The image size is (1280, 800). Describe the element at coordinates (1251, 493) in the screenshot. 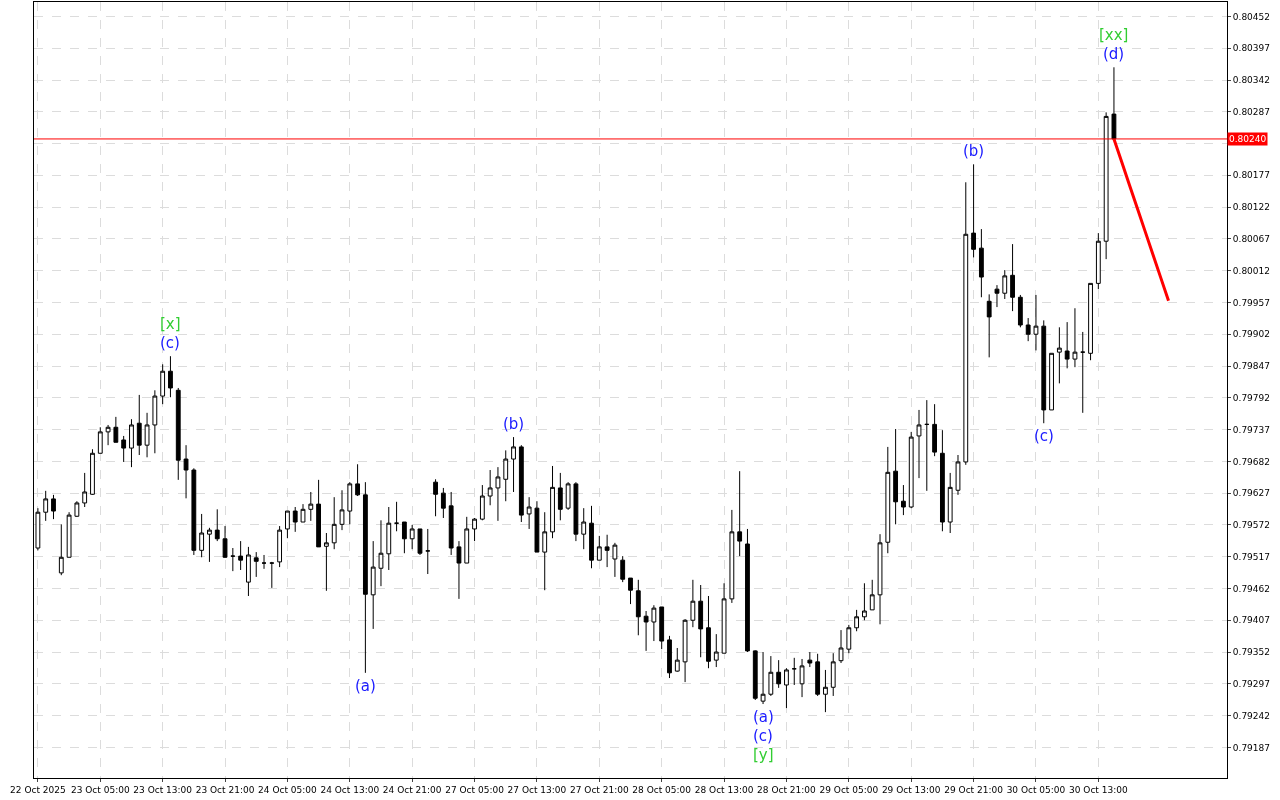

I see `y-tick-label: 0.79627` at that location.